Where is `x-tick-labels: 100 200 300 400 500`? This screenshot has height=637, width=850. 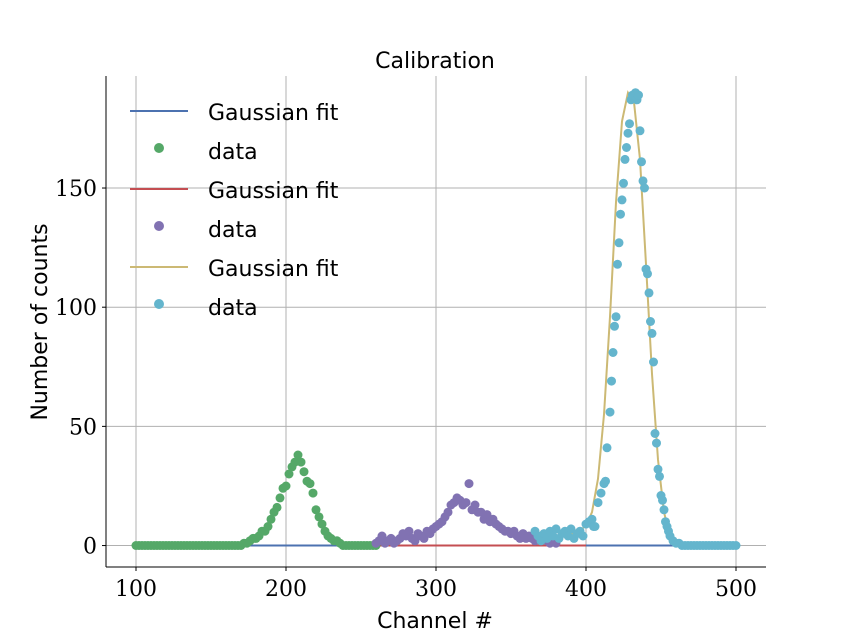 x-tick-labels: 100 200 300 400 500 is located at coordinates (436, 584).